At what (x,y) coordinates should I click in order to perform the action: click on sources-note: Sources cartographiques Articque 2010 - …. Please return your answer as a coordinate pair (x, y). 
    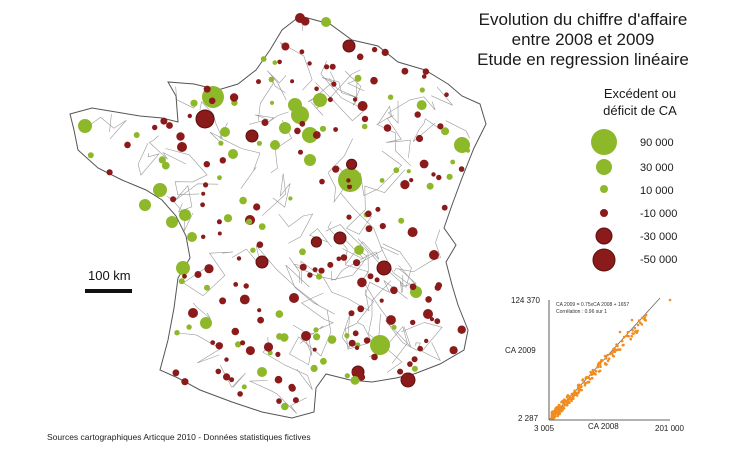
    Looking at the image, I should click on (179, 437).